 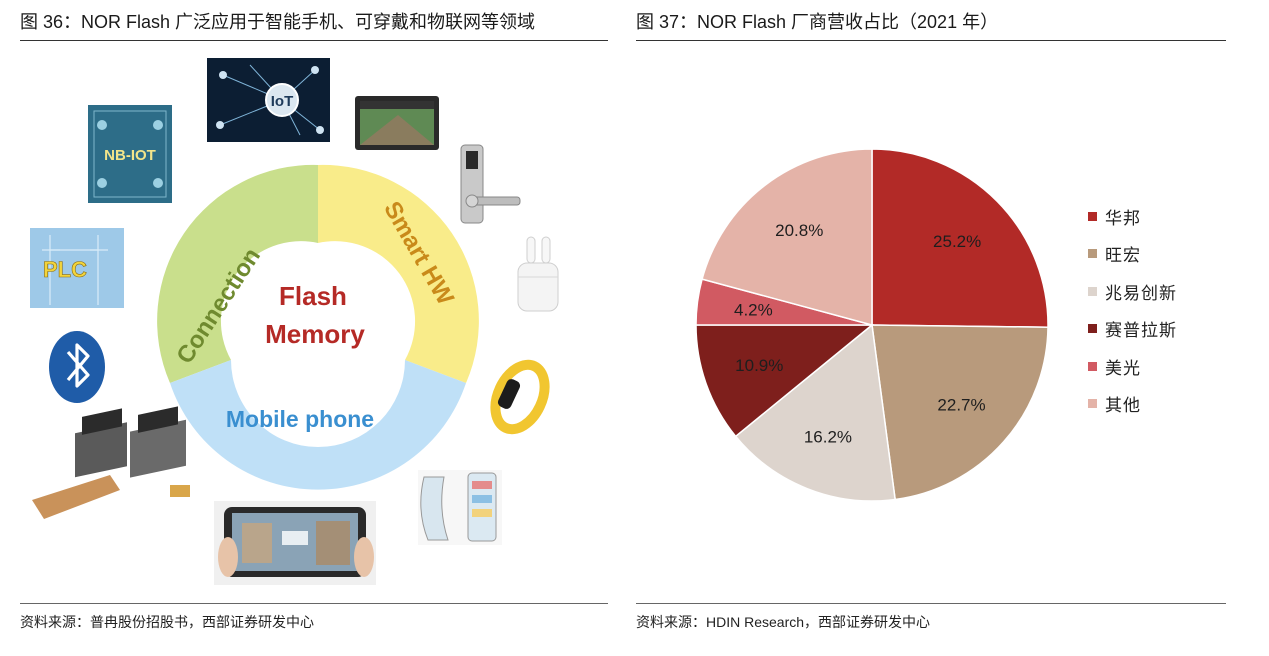 What do you see at coordinates (753, 309) in the screenshot?
I see `pie-slice-label: 4.2%` at bounding box center [753, 309].